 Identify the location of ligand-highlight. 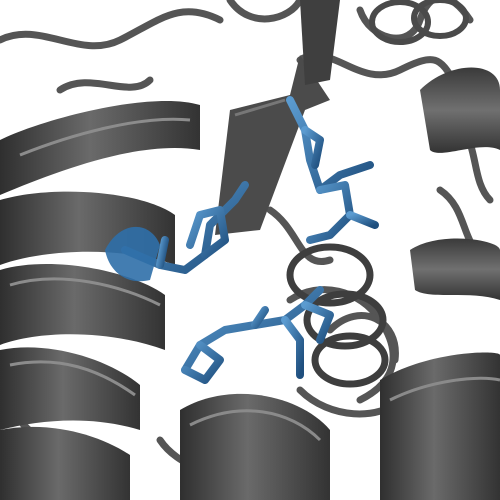
(132, 254).